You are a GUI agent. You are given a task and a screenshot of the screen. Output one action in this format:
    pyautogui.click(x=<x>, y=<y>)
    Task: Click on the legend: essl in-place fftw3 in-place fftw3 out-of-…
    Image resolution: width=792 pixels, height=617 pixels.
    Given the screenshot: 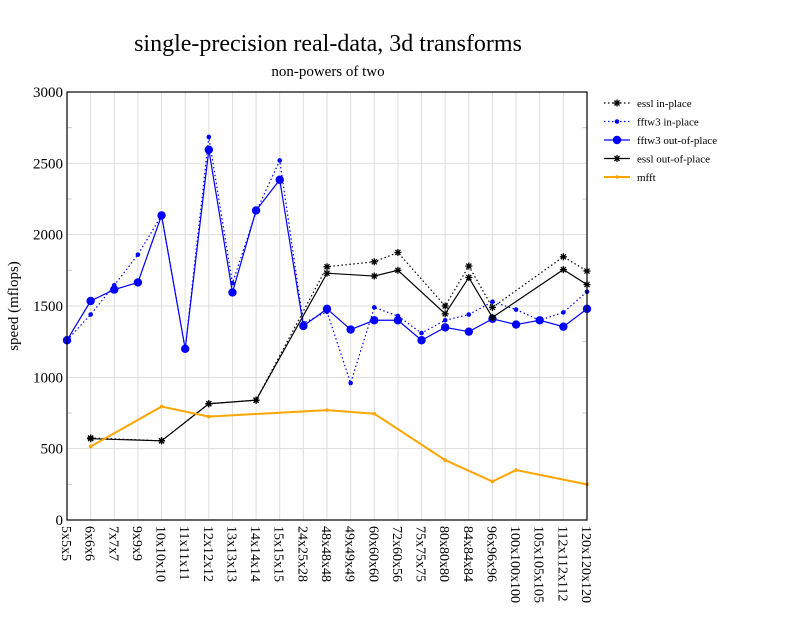 What is the action you would take?
    pyautogui.click(x=660, y=141)
    